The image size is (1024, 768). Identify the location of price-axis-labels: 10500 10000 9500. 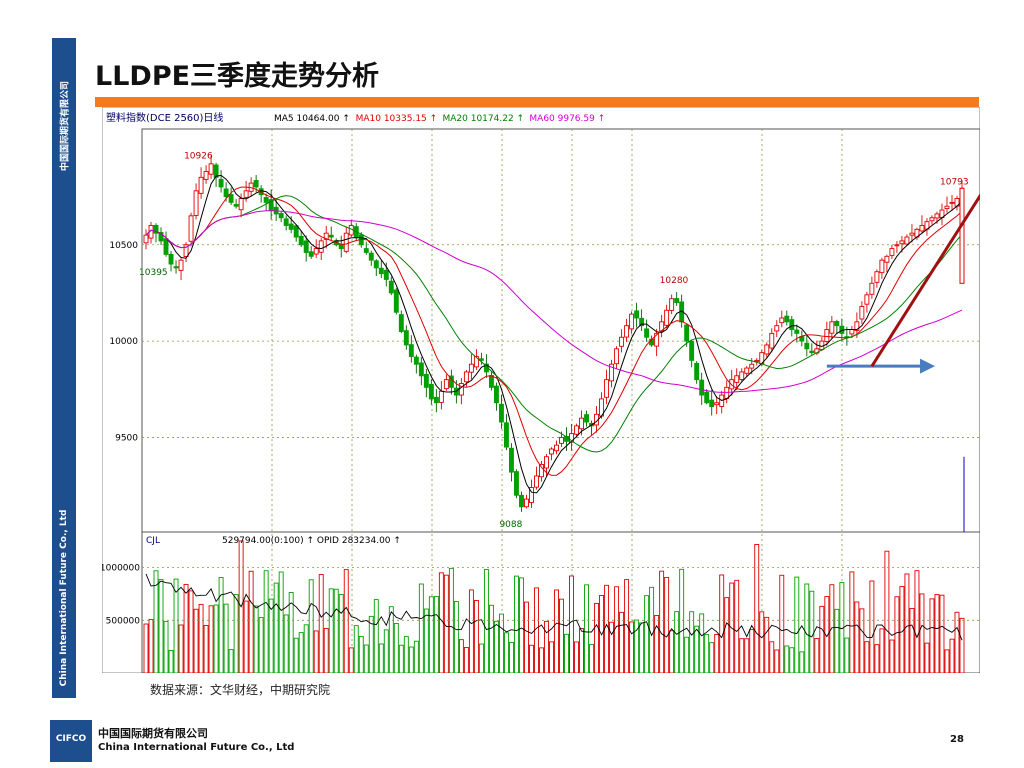
(123, 342).